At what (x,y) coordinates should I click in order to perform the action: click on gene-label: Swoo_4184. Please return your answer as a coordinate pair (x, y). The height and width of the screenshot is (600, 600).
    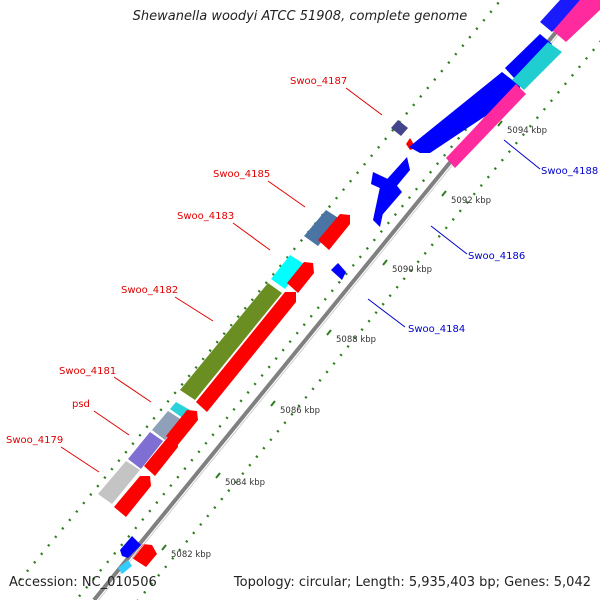
    Looking at the image, I should click on (436, 329).